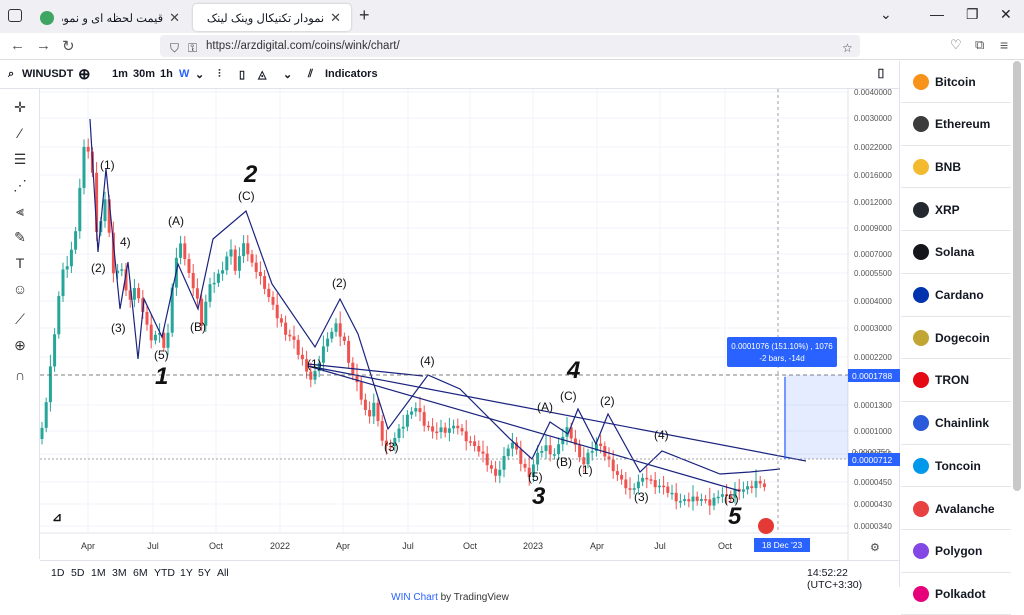  What do you see at coordinates (184, 74) in the screenshot?
I see `interval-w: W` at bounding box center [184, 74].